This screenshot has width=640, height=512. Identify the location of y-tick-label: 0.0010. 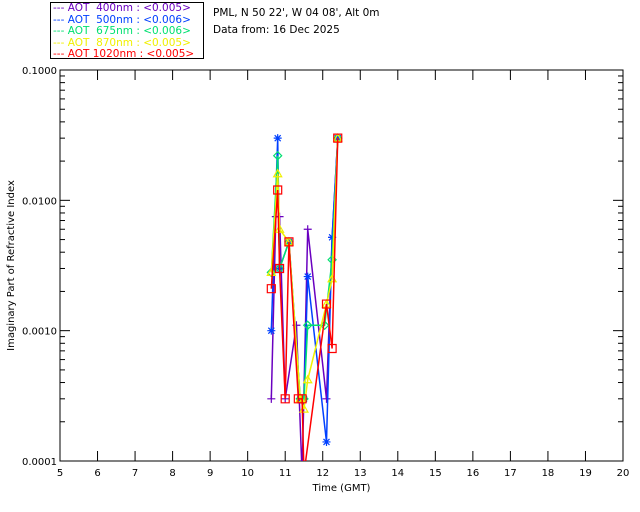
(39, 332).